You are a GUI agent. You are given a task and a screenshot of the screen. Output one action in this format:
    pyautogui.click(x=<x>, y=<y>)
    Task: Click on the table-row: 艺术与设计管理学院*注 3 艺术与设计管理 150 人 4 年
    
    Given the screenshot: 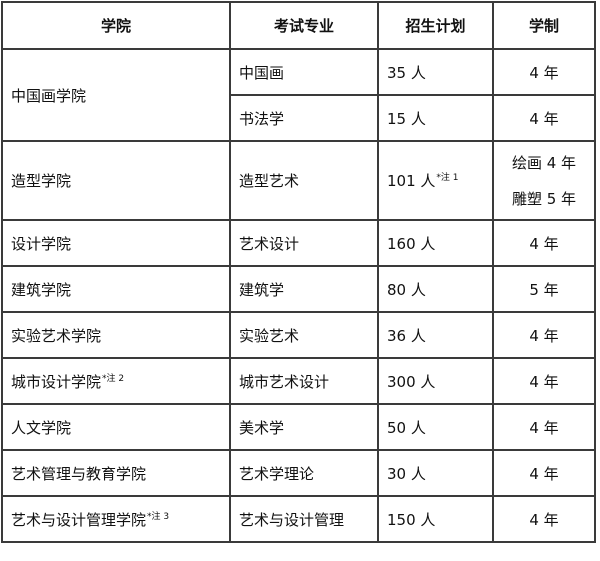 What is the action you would take?
    pyautogui.click(x=298, y=519)
    